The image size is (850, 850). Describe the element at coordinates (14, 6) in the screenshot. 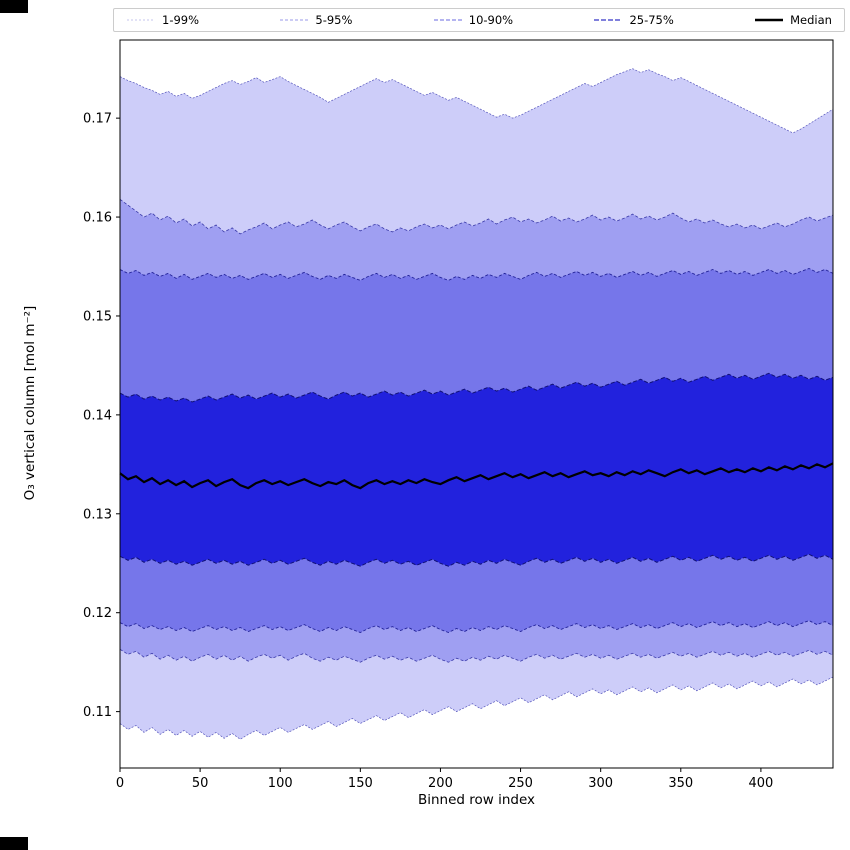

I see `screen-artifact-top-left` at that location.